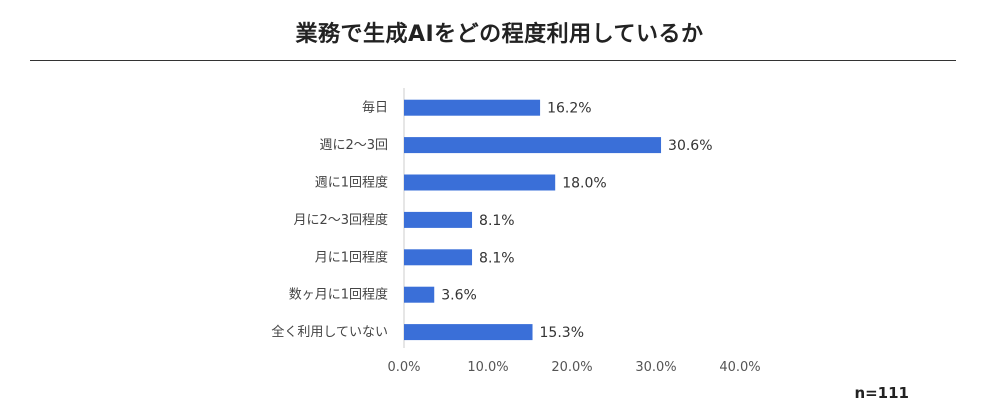  What do you see at coordinates (584, 184) in the screenshot?
I see `data-label: 18.0%` at bounding box center [584, 184].